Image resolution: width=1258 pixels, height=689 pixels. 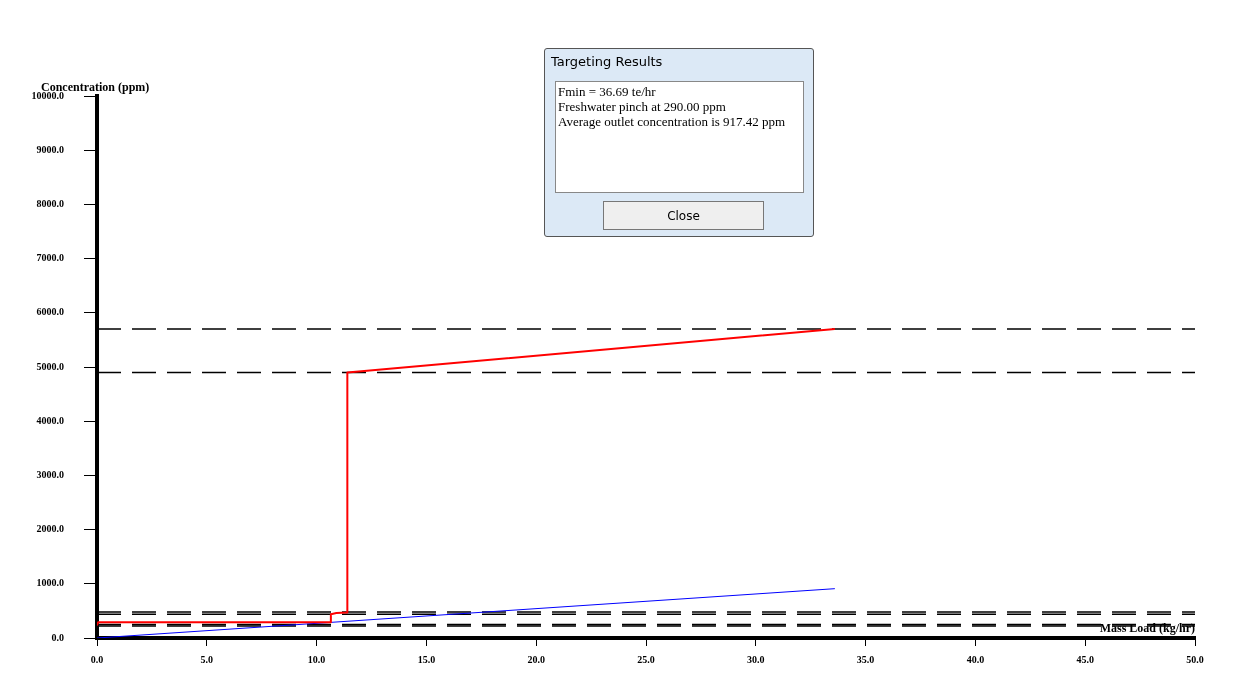 I want to click on y-tick-label: 5000.0, so click(x=50, y=366).